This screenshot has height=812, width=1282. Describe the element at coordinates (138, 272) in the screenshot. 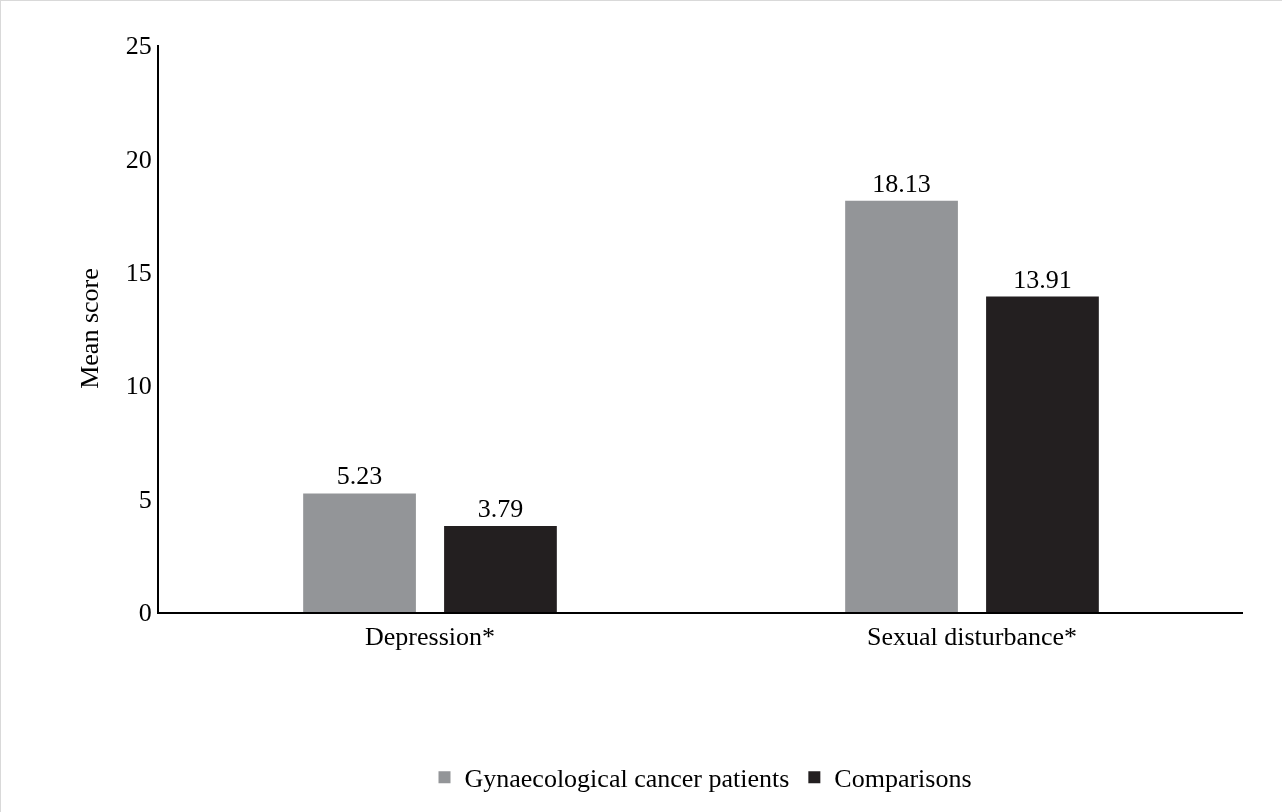

I see `y-tick-label: 15` at that location.